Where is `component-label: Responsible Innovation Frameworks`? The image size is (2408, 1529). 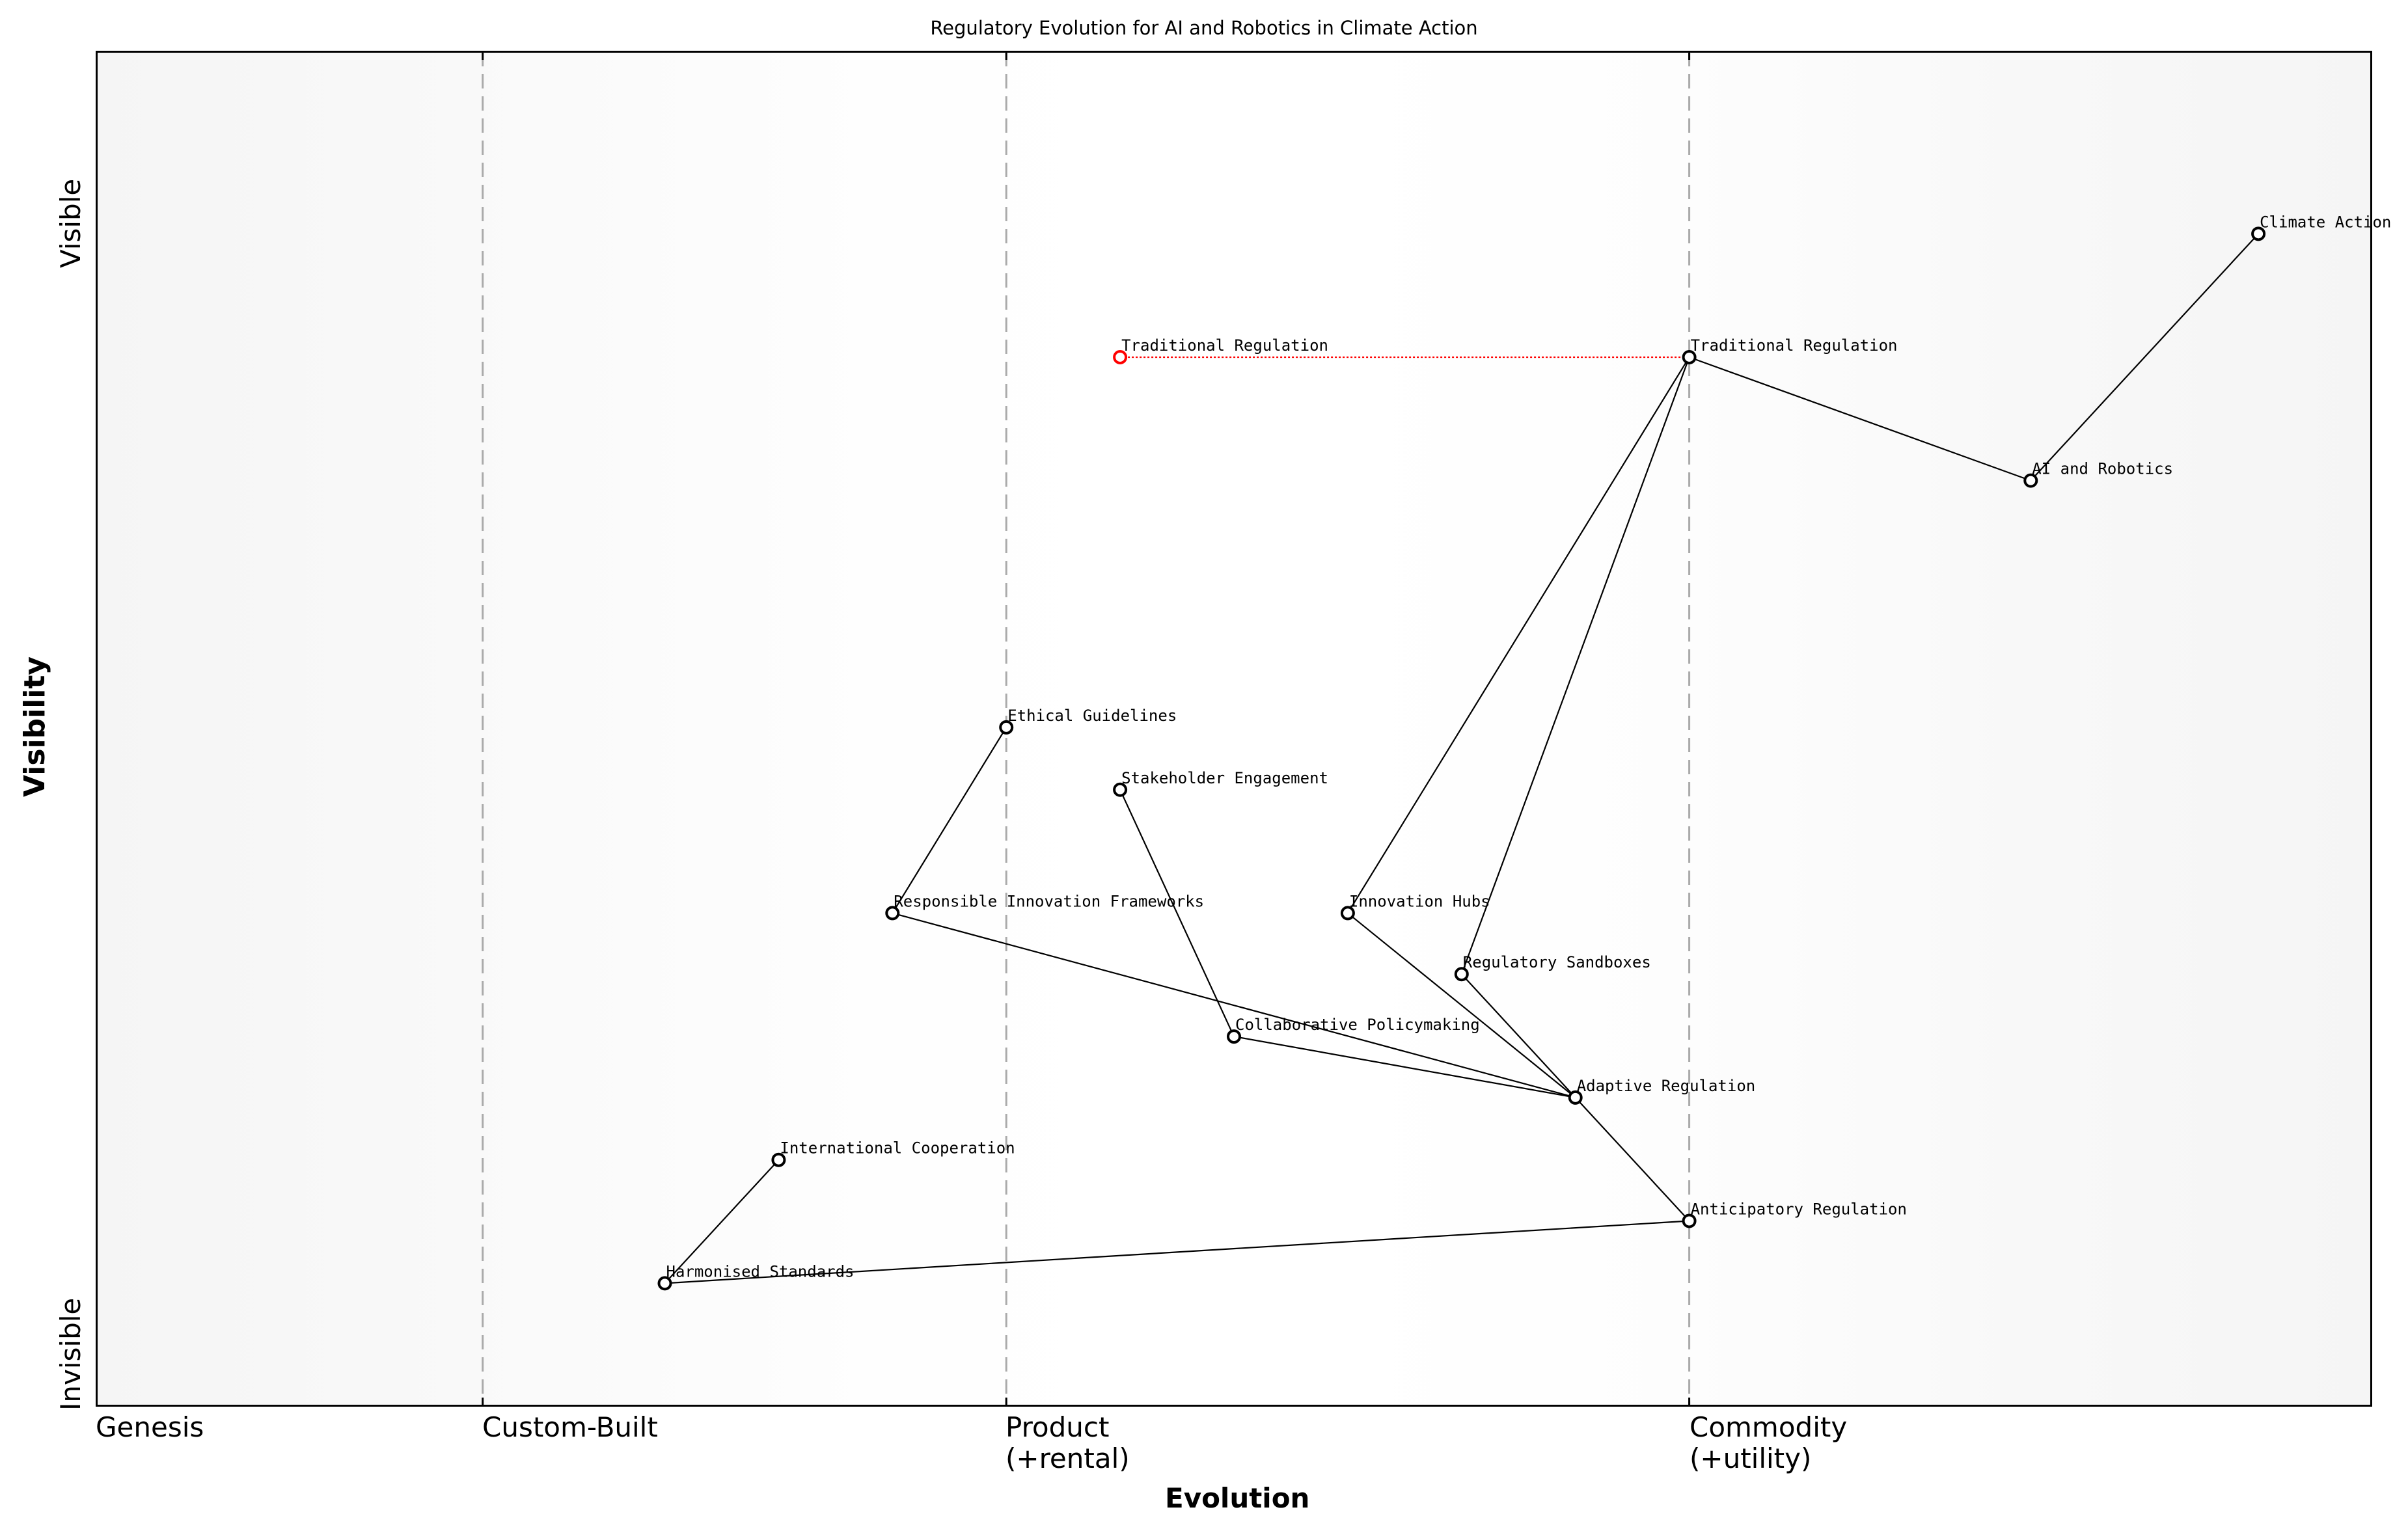
component-label: Responsible Innovation Frameworks is located at coordinates (1049, 901).